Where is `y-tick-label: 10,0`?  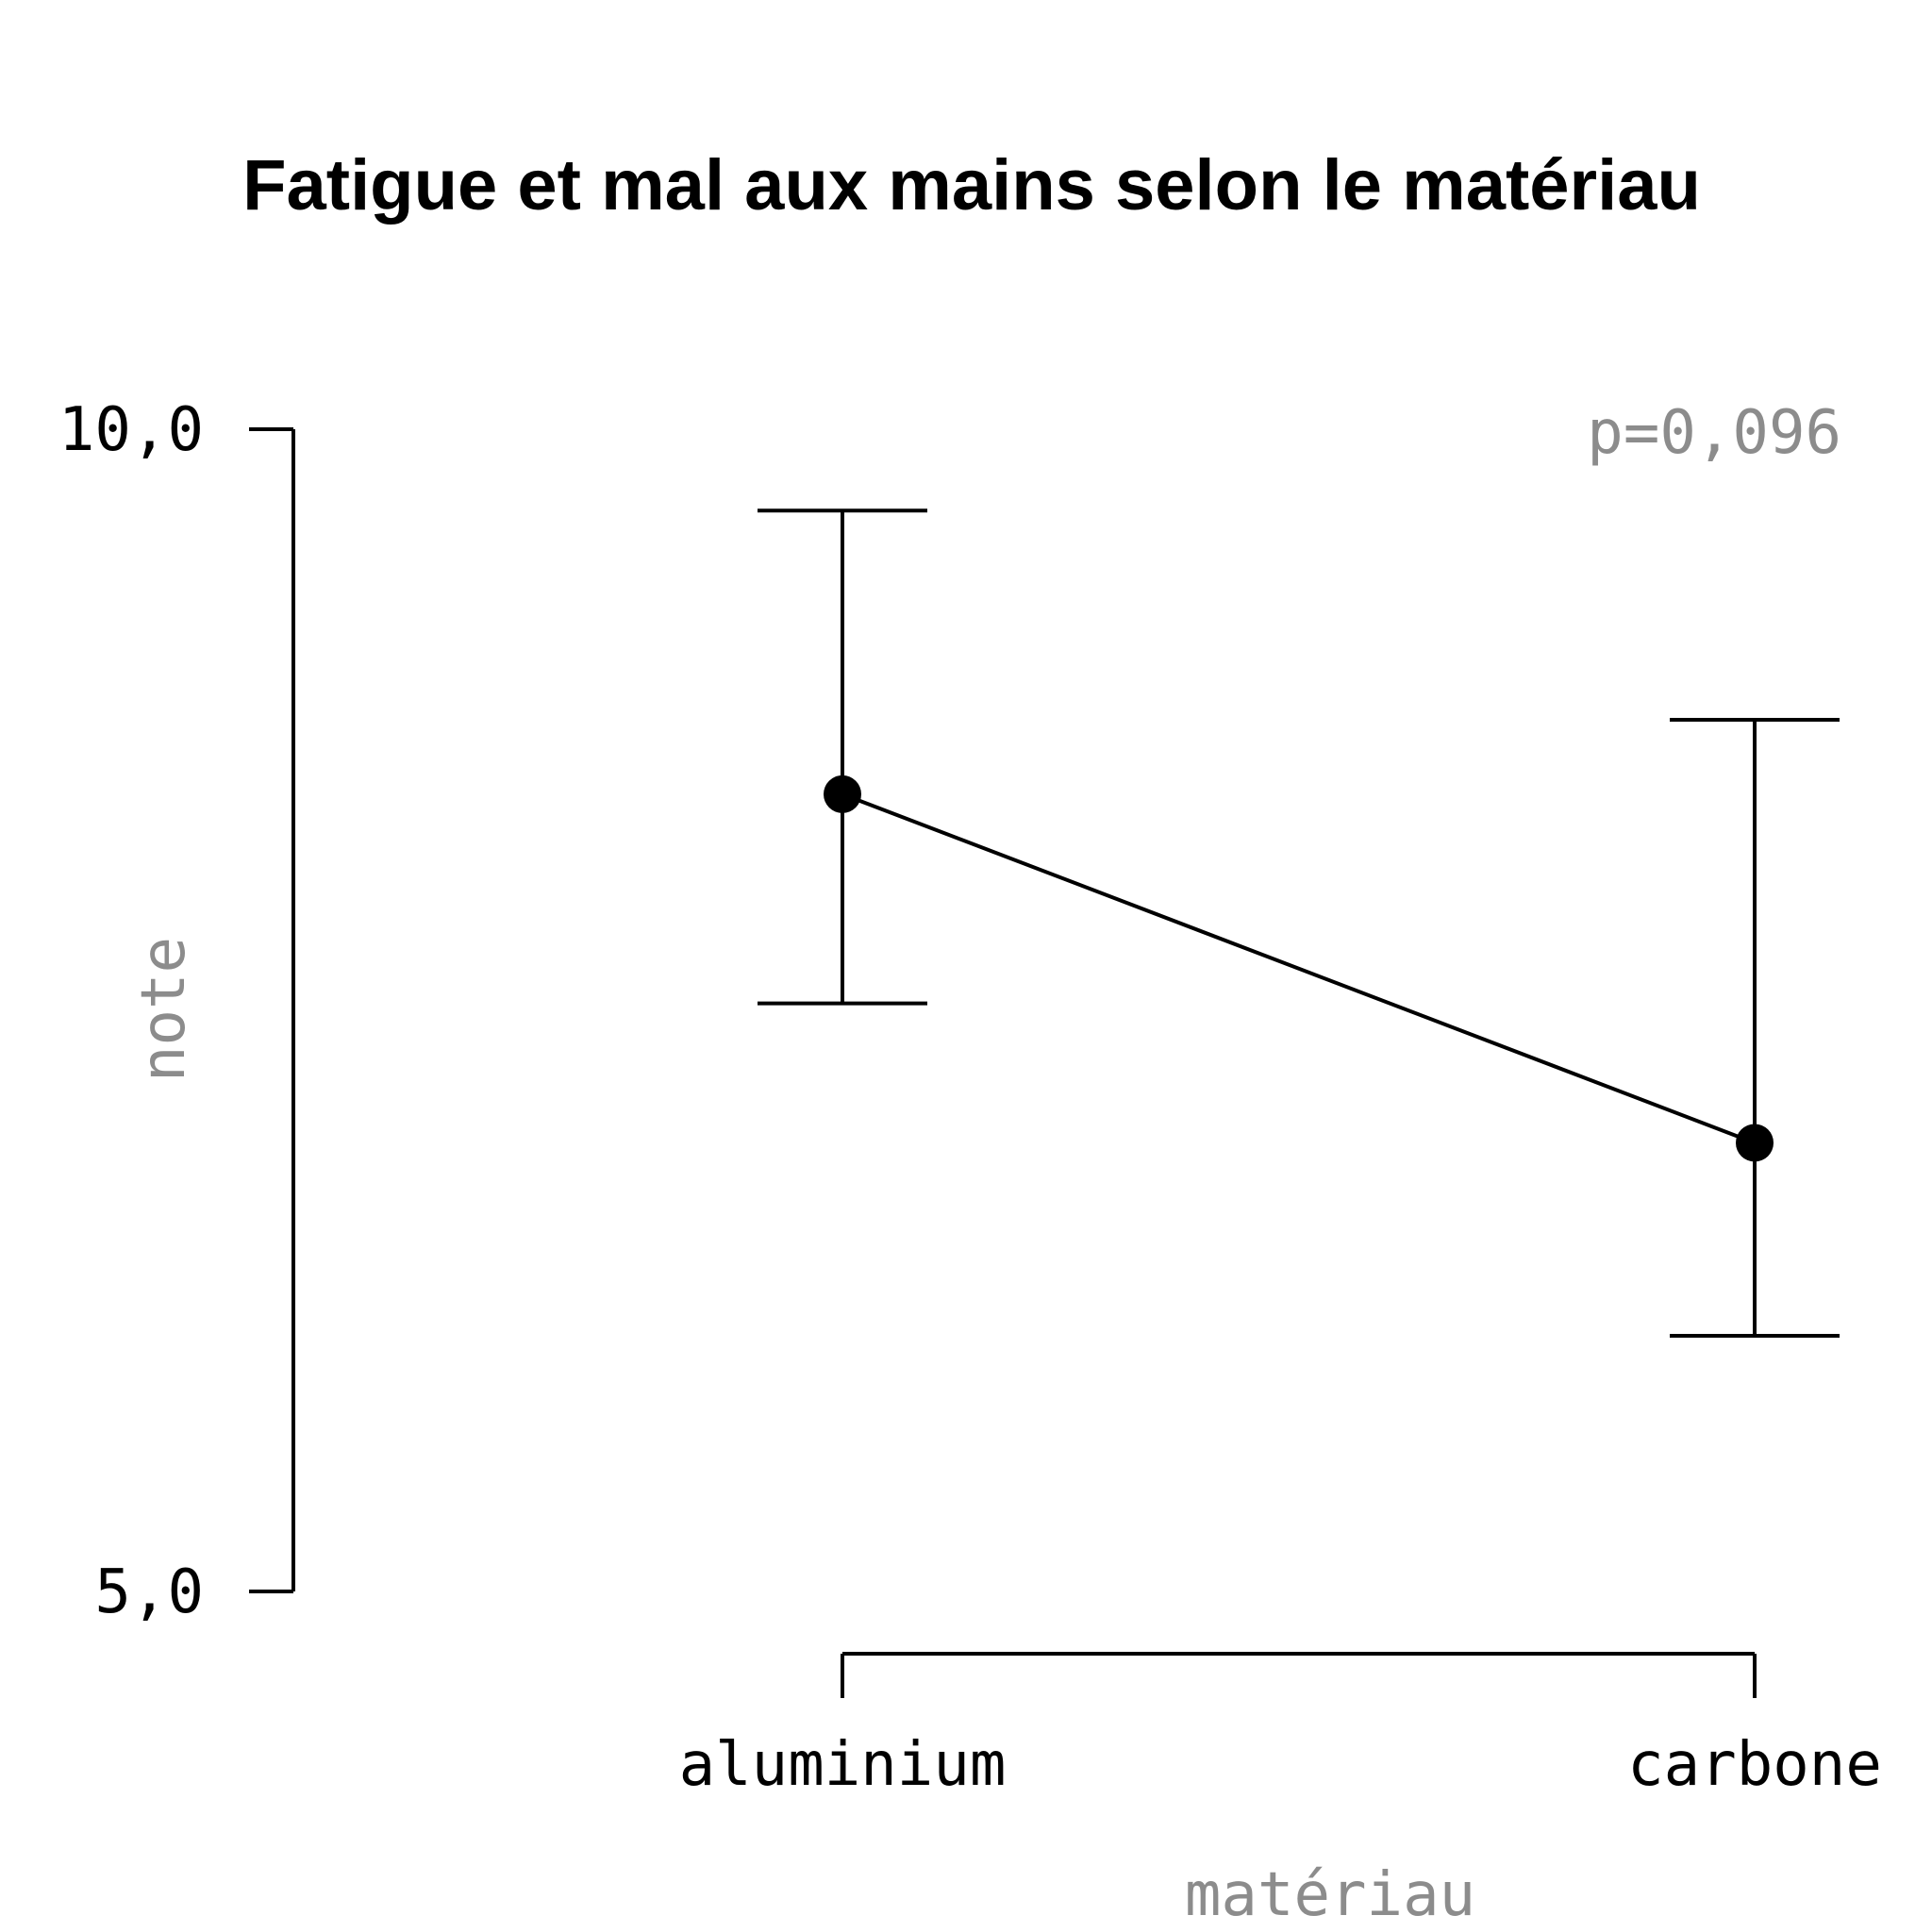 y-tick-label: 10,0 is located at coordinates (131, 430).